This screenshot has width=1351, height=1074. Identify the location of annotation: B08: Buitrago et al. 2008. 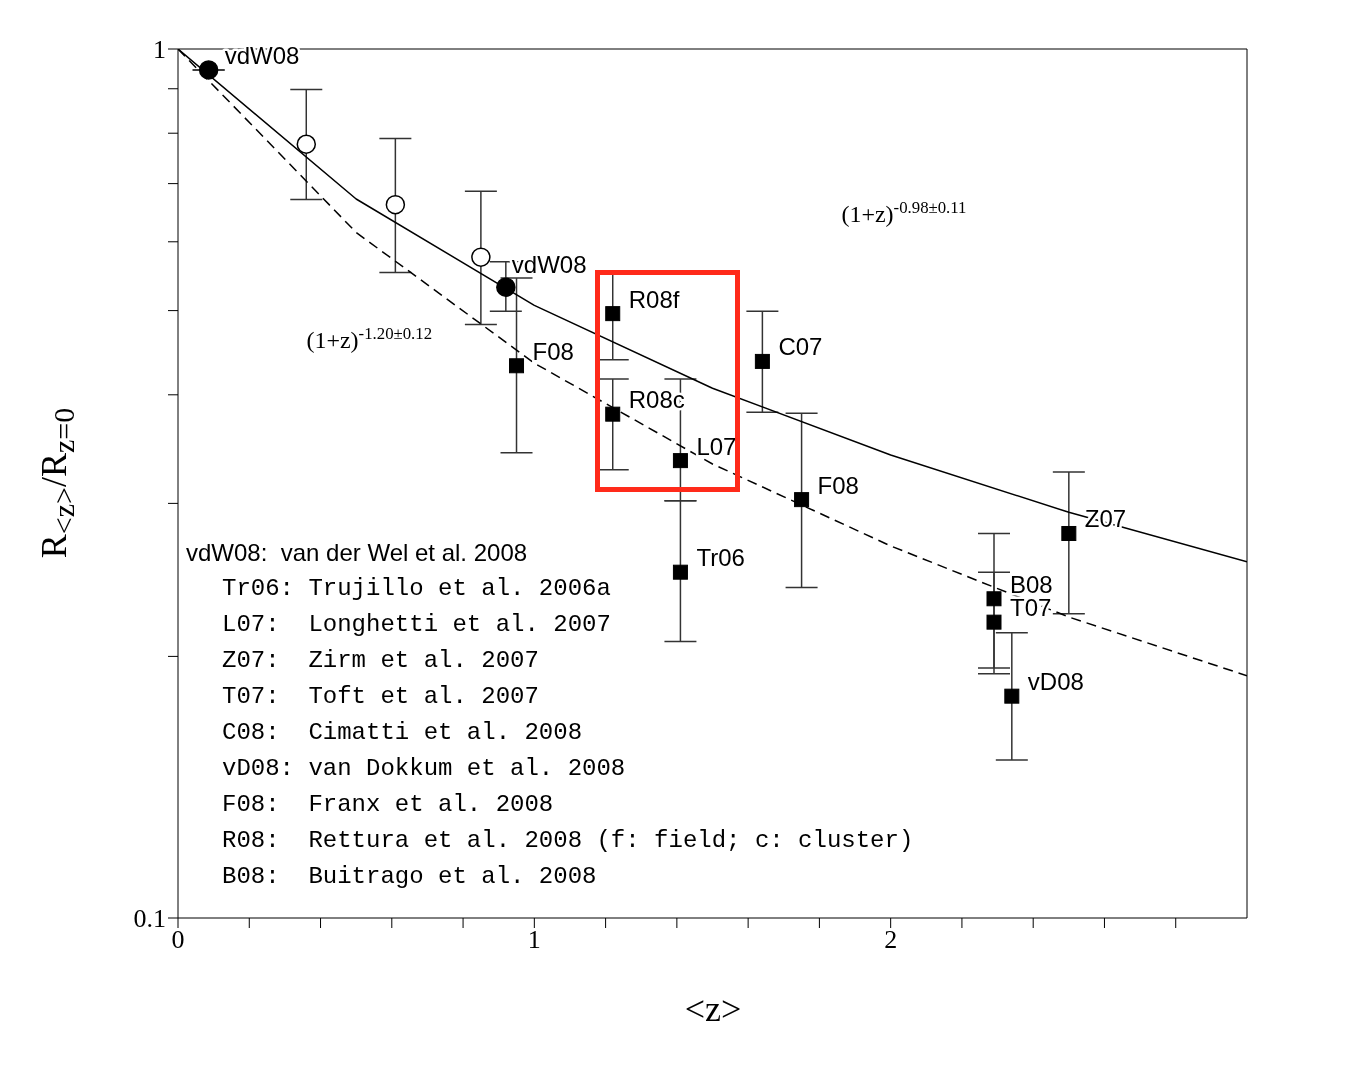
(409, 877).